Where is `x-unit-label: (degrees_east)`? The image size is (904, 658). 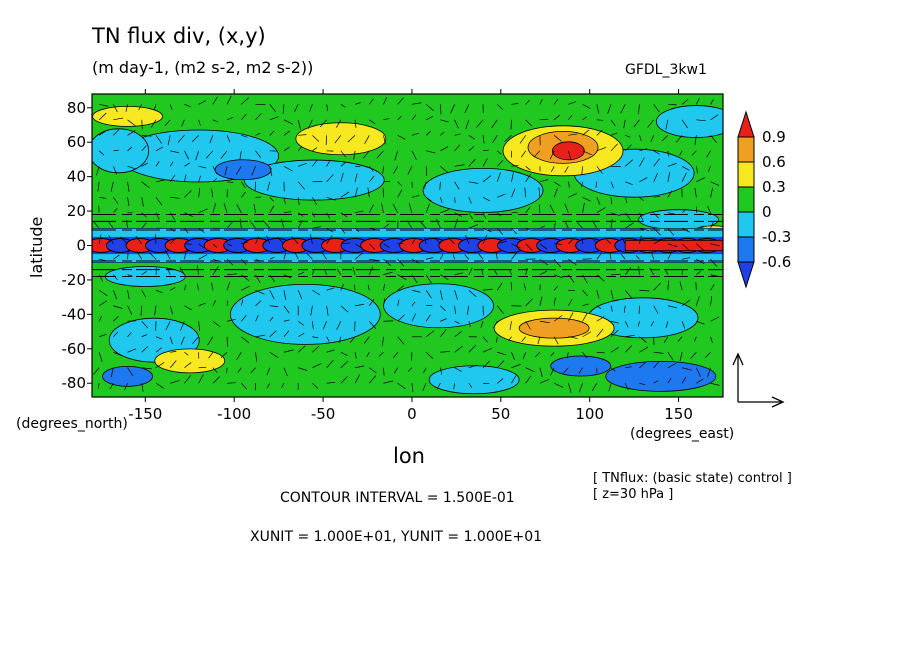 x-unit-label: (degrees_east) is located at coordinates (682, 434).